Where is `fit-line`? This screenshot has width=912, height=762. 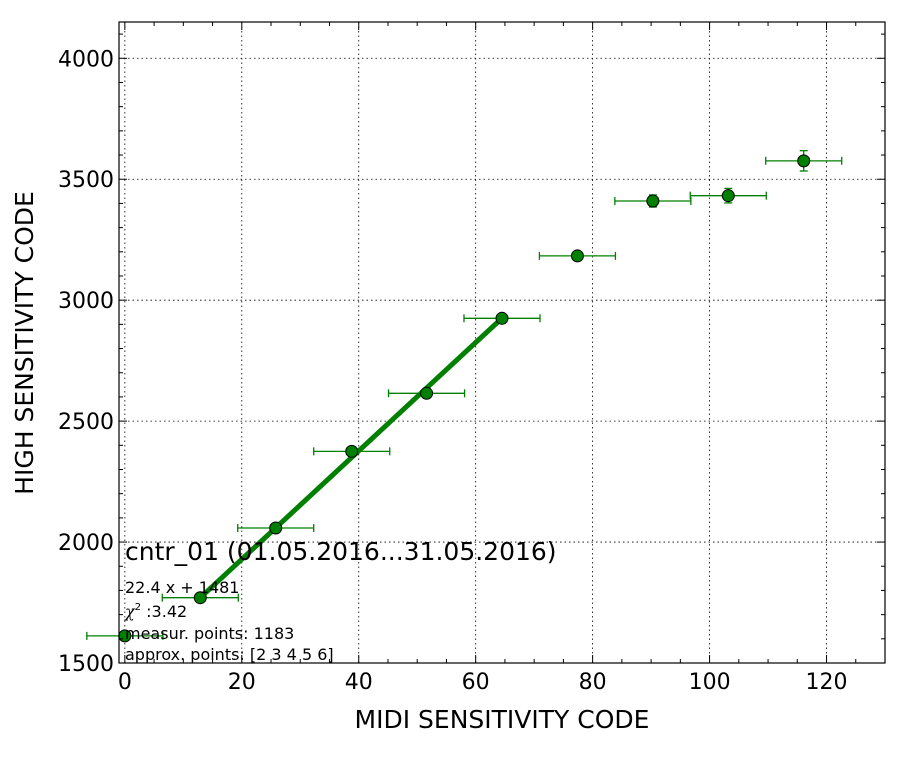 fit-line is located at coordinates (351, 458).